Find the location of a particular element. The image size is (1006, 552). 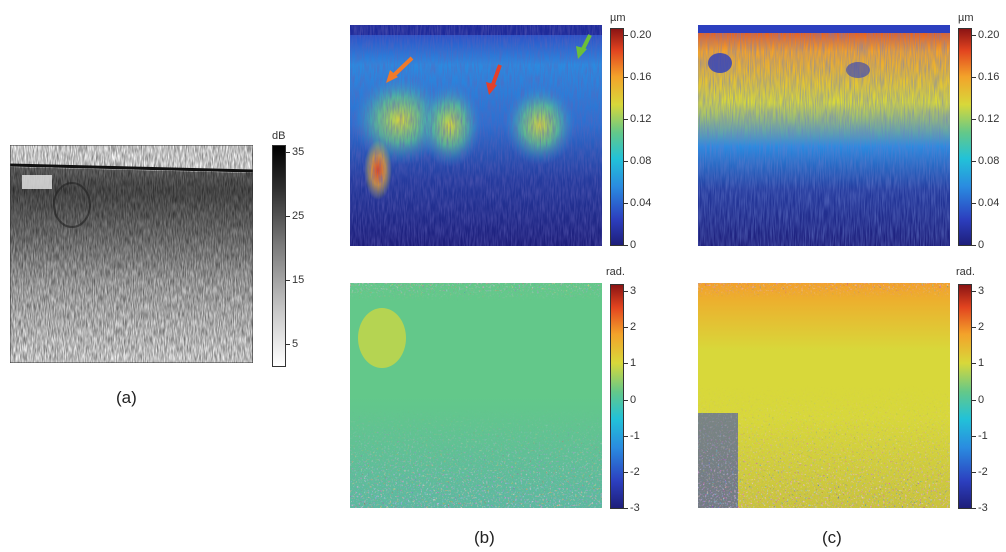

phase-b-tick-label: 3 is located at coordinates (633, 291).